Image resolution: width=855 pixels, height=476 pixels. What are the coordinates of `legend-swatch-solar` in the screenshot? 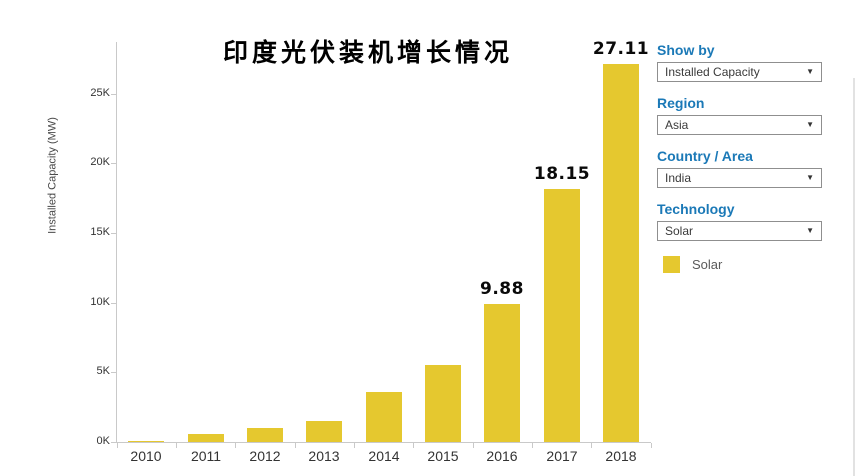 It's located at (671, 264).